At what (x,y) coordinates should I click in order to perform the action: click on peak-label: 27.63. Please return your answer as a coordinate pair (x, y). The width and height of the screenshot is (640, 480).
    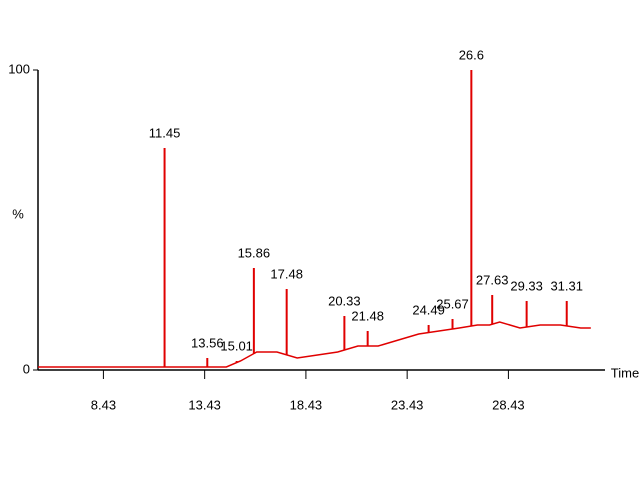
    Looking at the image, I should click on (492, 279).